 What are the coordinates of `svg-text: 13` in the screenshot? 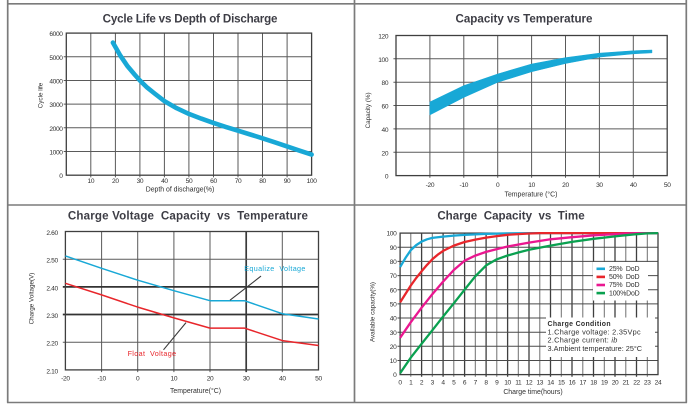 It's located at (539, 382).